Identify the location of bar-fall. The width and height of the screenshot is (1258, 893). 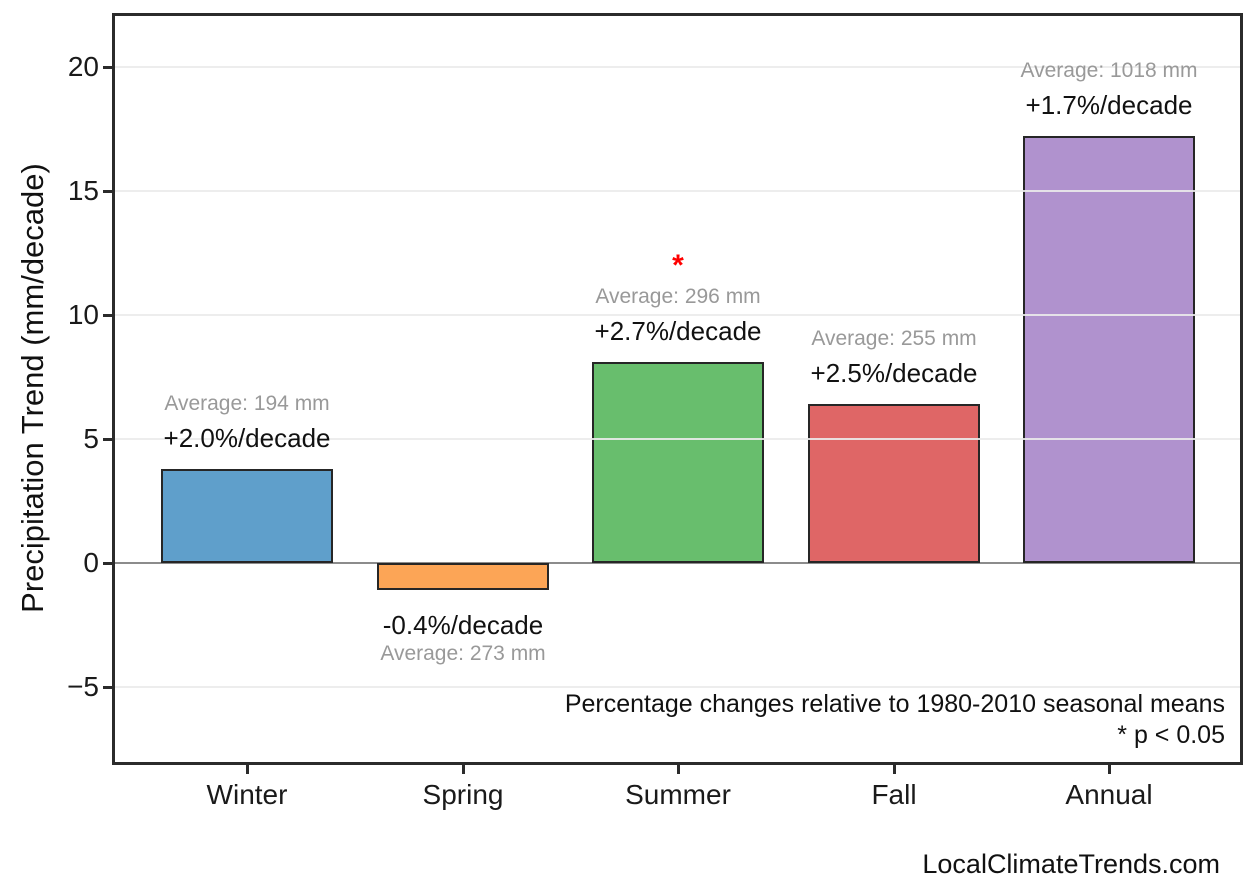
(894, 483).